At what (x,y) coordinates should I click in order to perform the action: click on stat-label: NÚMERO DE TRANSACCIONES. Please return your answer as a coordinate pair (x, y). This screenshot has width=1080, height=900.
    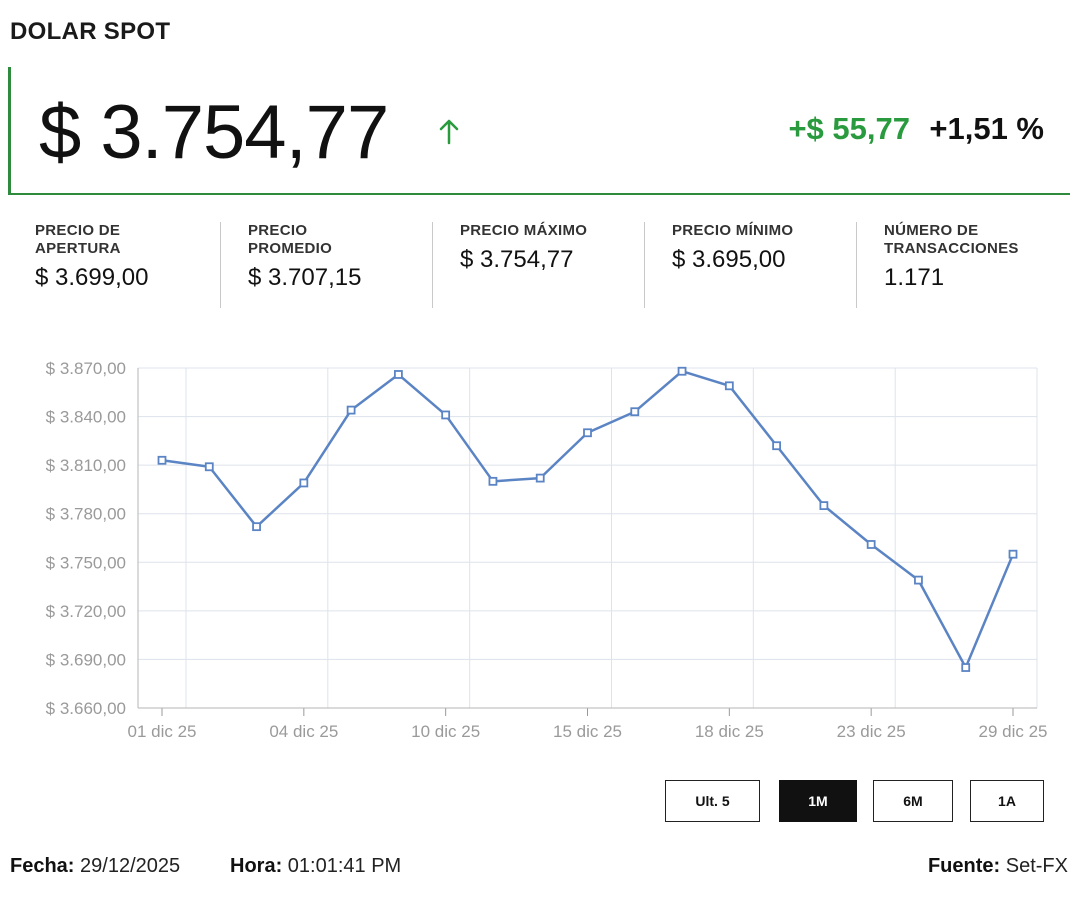
    Looking at the image, I should click on (951, 239).